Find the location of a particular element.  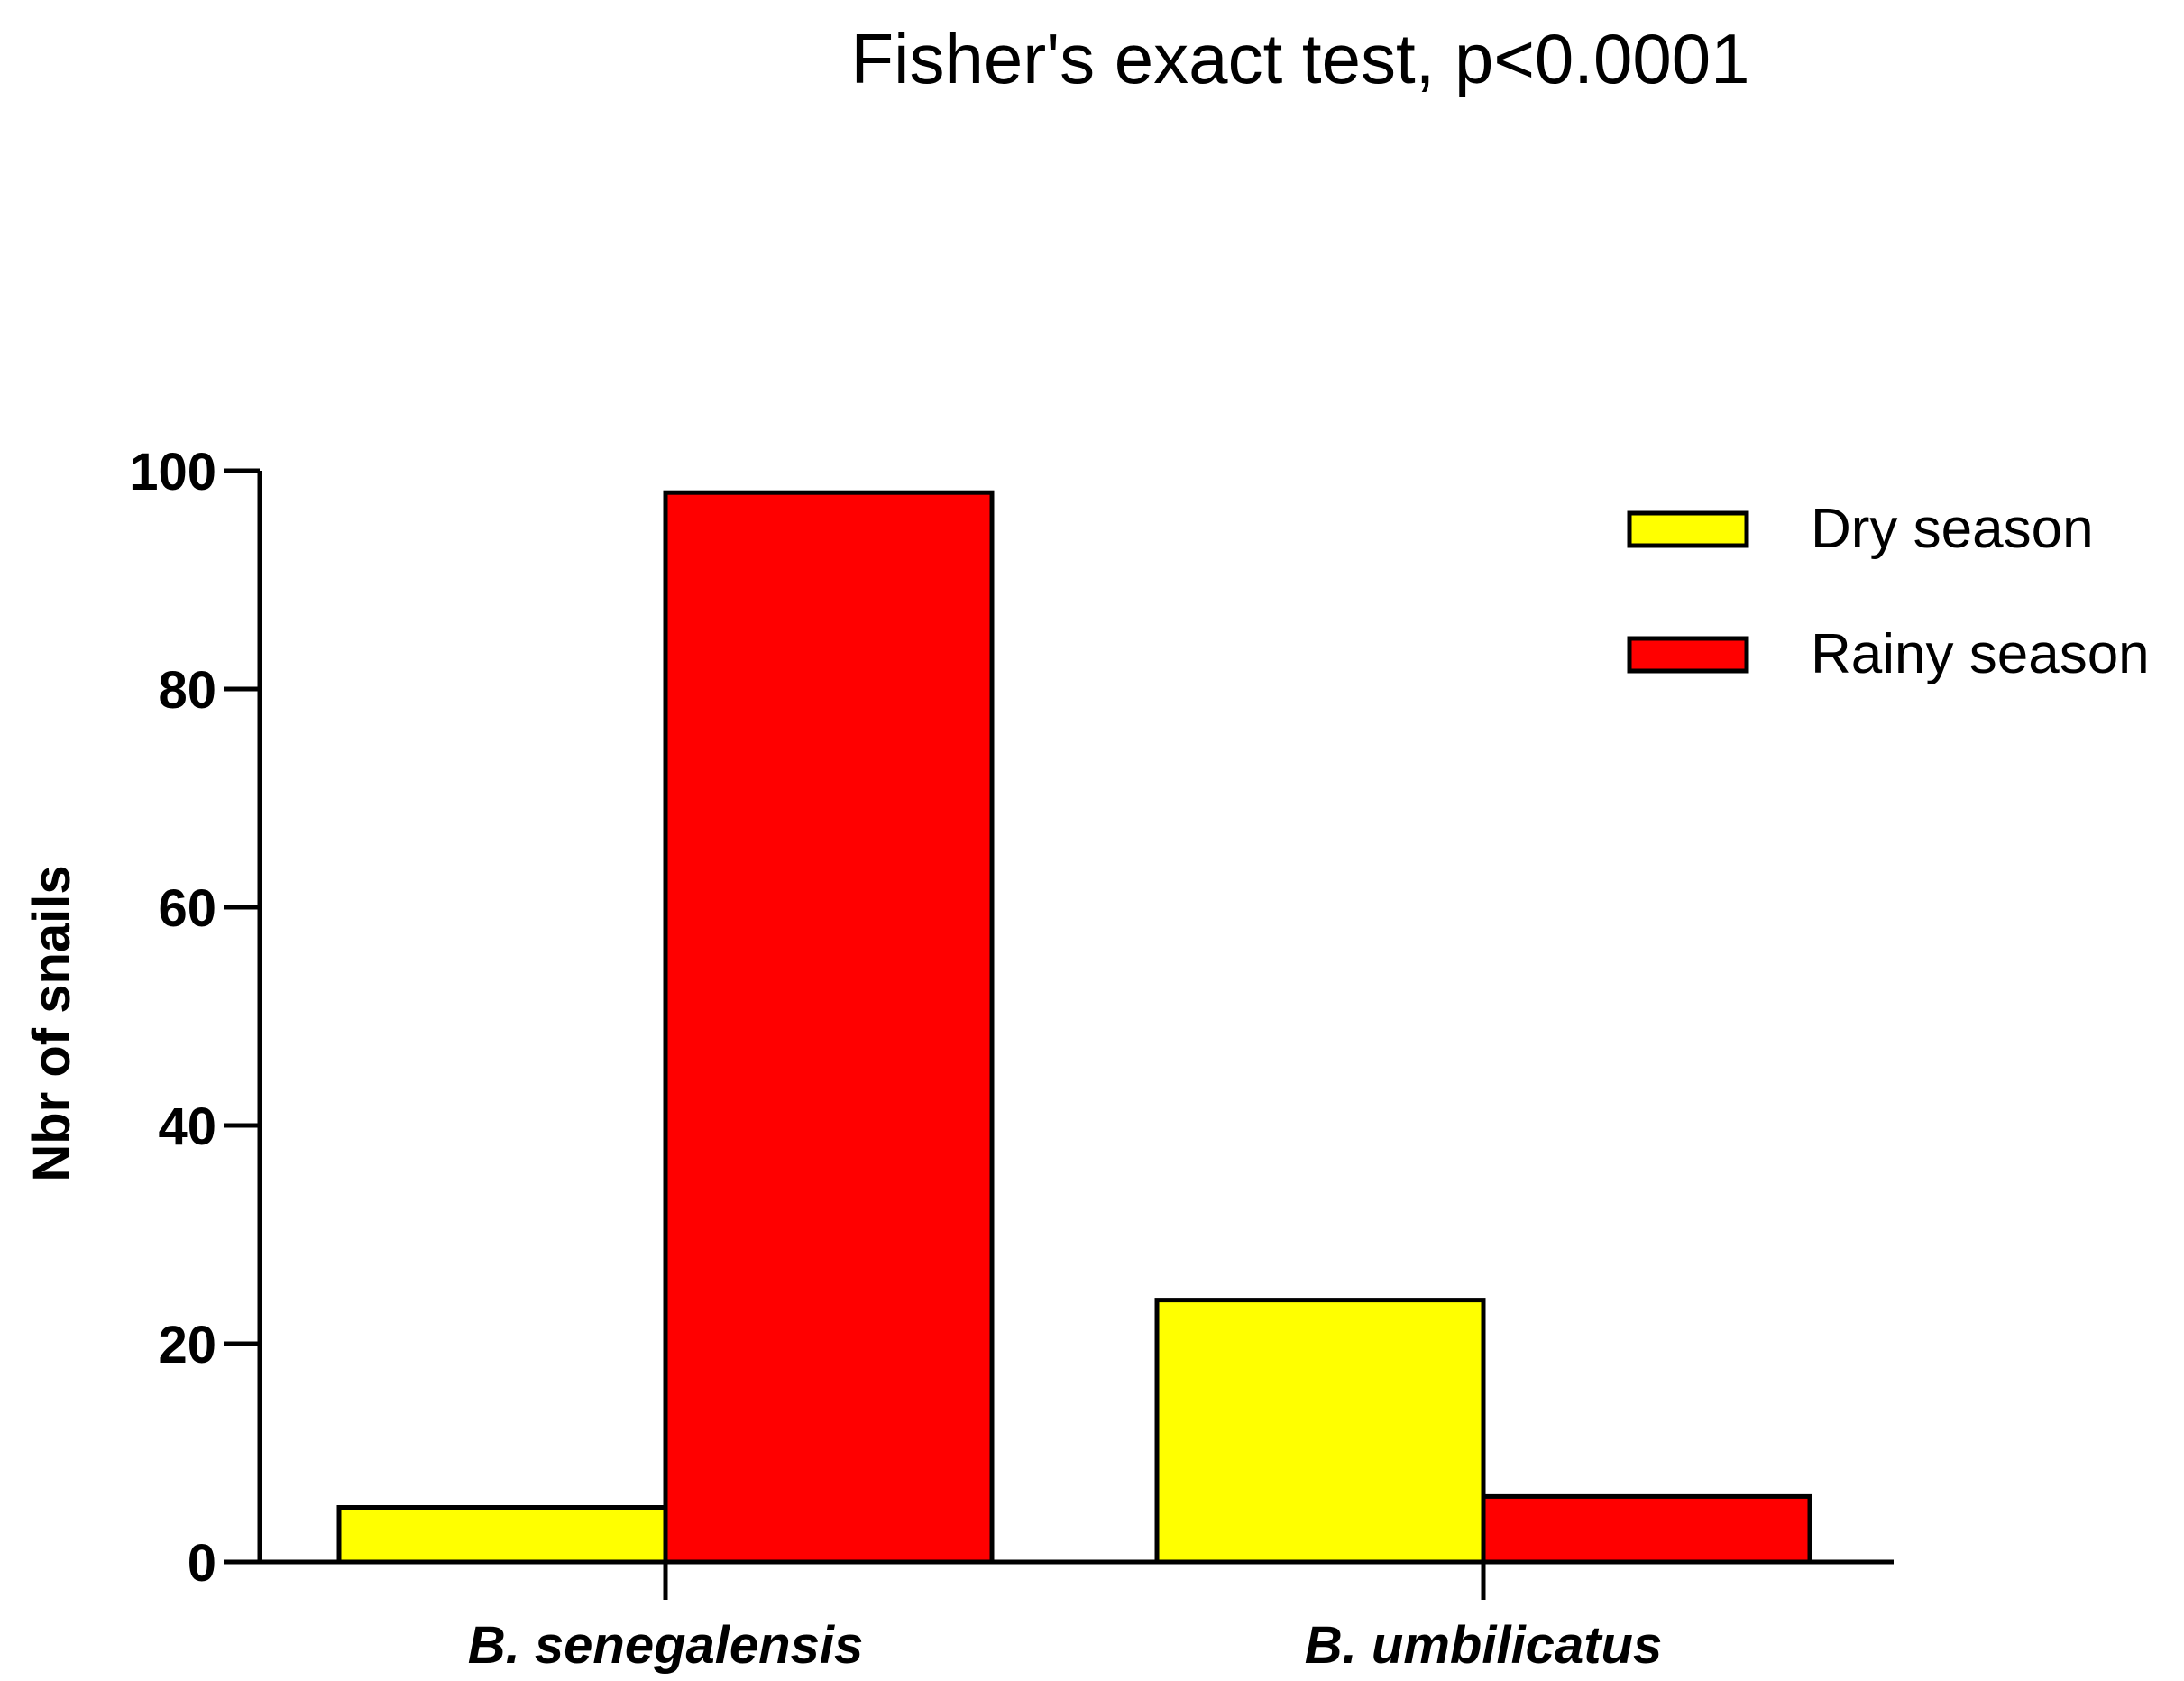

y-tick-label-0: 0 is located at coordinates (202, 1563).